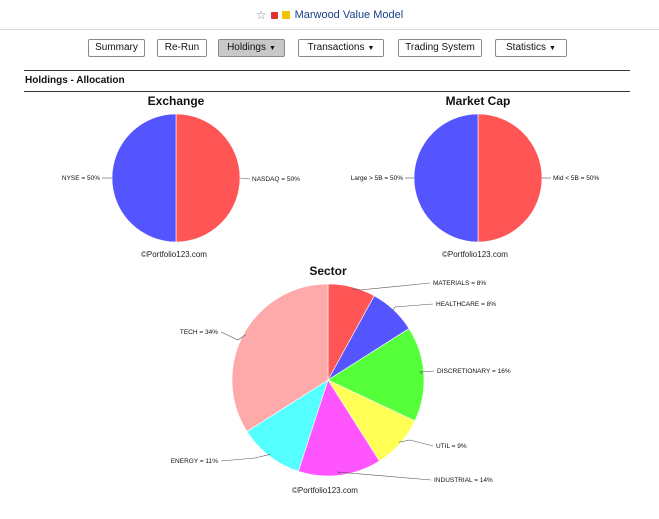 Image resolution: width=659 pixels, height=519 pixels. I want to click on browser-title-bar: ☆ Marwood Value Model, so click(329, 15).